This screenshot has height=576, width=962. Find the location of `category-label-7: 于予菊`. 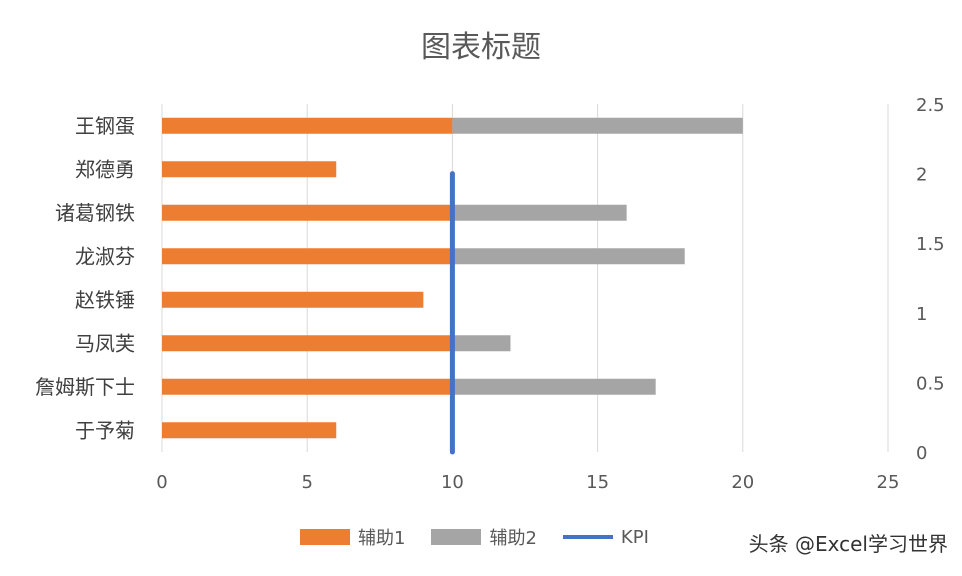

category-label-7: 于予菊 is located at coordinates (105, 430).